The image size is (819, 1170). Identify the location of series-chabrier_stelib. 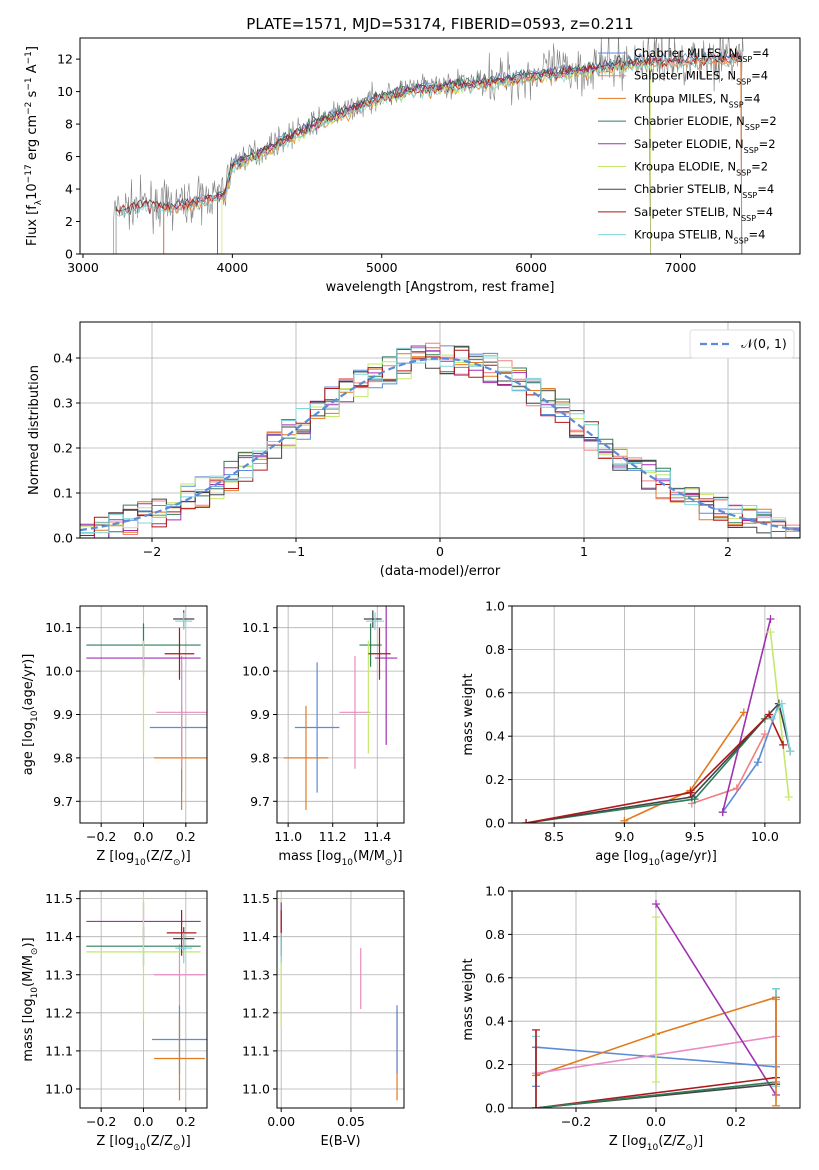
(658, 762).